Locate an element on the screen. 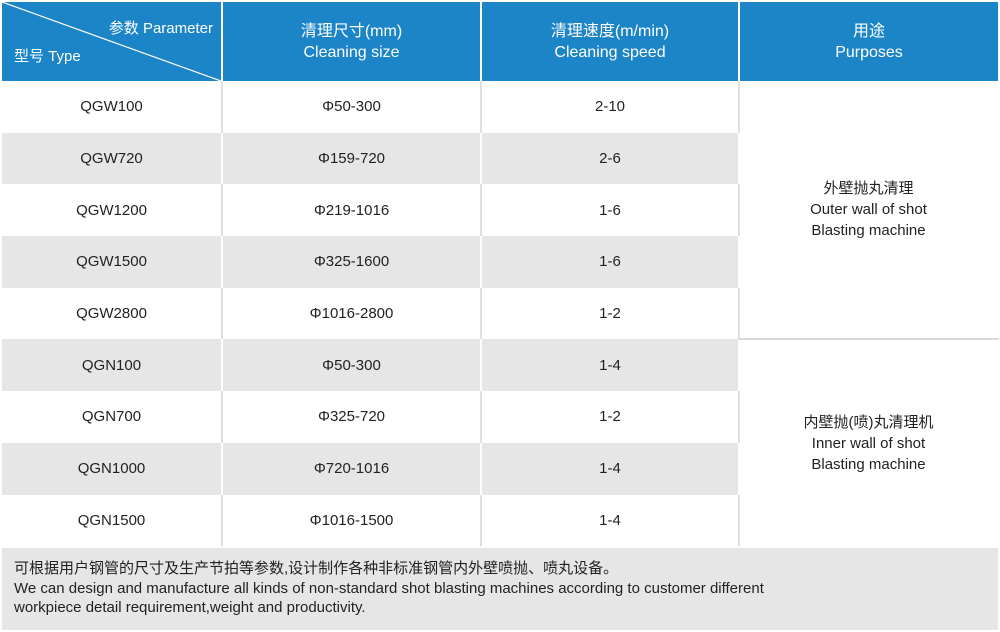  table-row: QGW720 Φ159-720 2-6 is located at coordinates (500, 158).